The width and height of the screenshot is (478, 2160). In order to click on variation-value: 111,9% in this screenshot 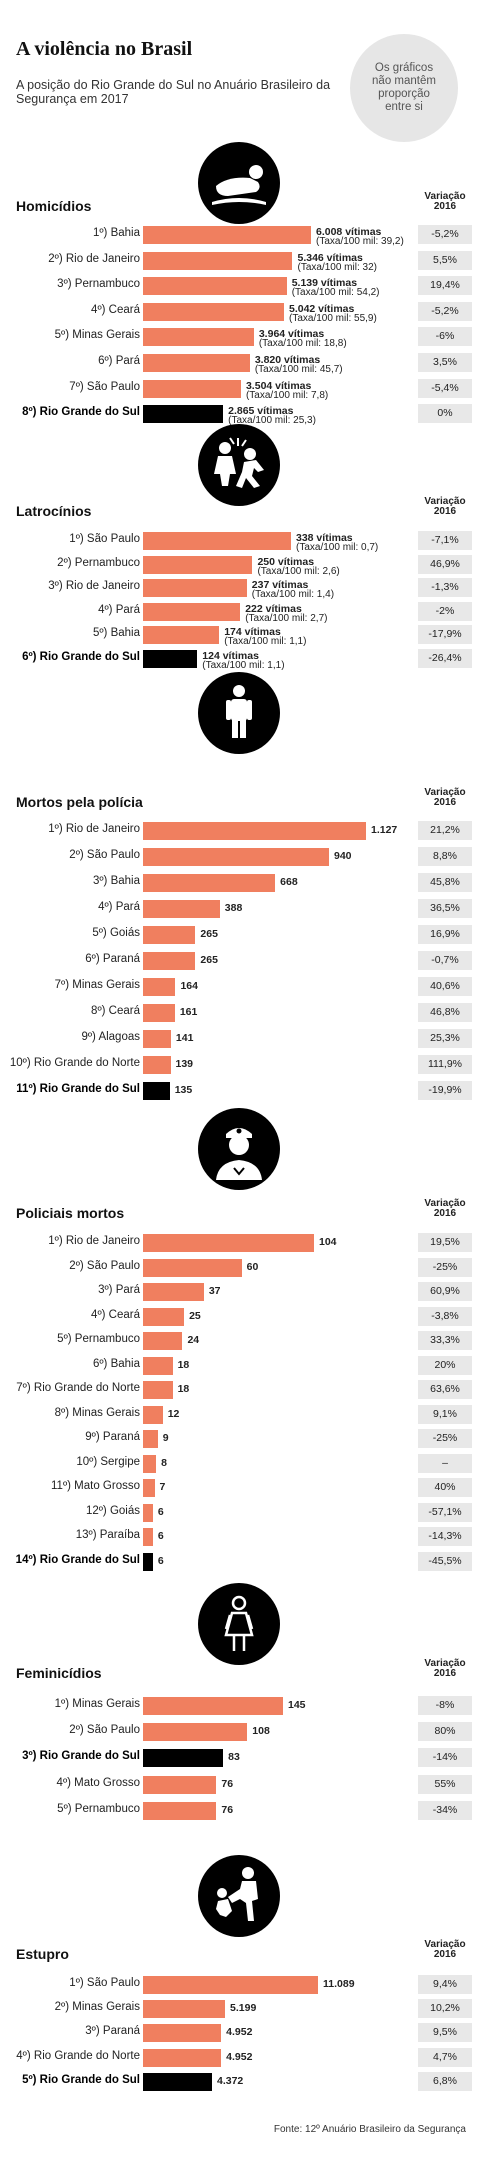, I will do `click(445, 1064)`.